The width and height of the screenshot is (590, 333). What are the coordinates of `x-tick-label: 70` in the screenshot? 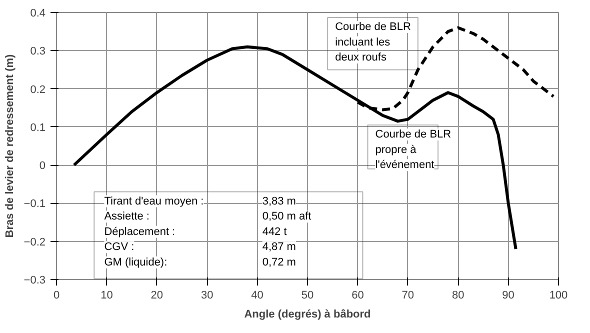 It's located at (408, 296).